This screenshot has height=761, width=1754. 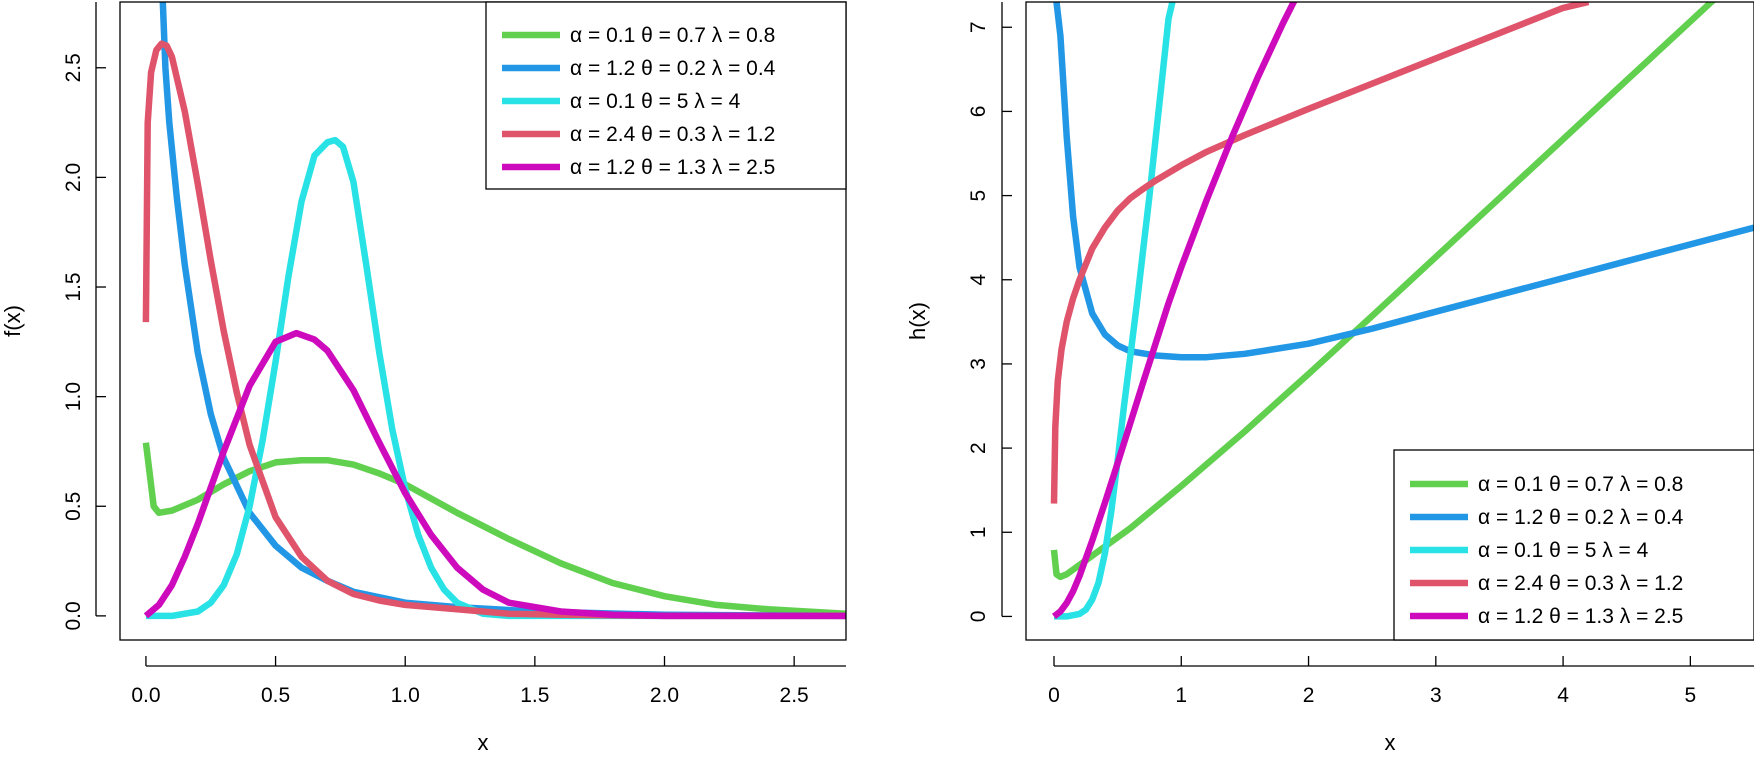 What do you see at coordinates (917, 321) in the screenshot?
I see `y-axis-label: h(x)` at bounding box center [917, 321].